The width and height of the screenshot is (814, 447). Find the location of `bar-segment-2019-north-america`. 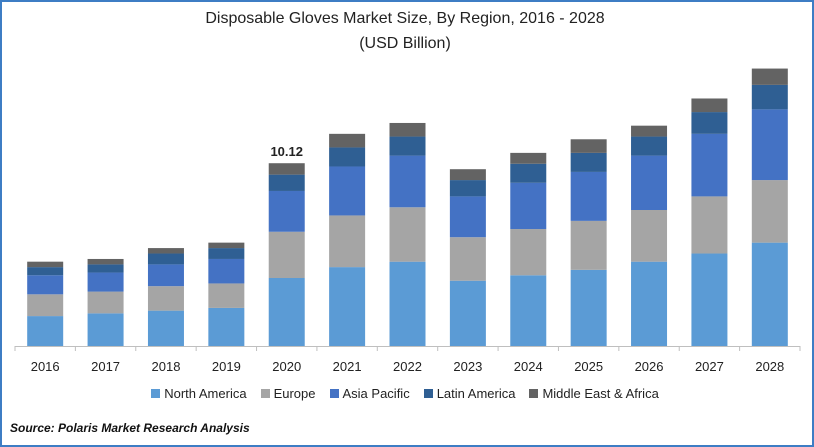

bar-segment-2019-north-america is located at coordinates (226, 326).